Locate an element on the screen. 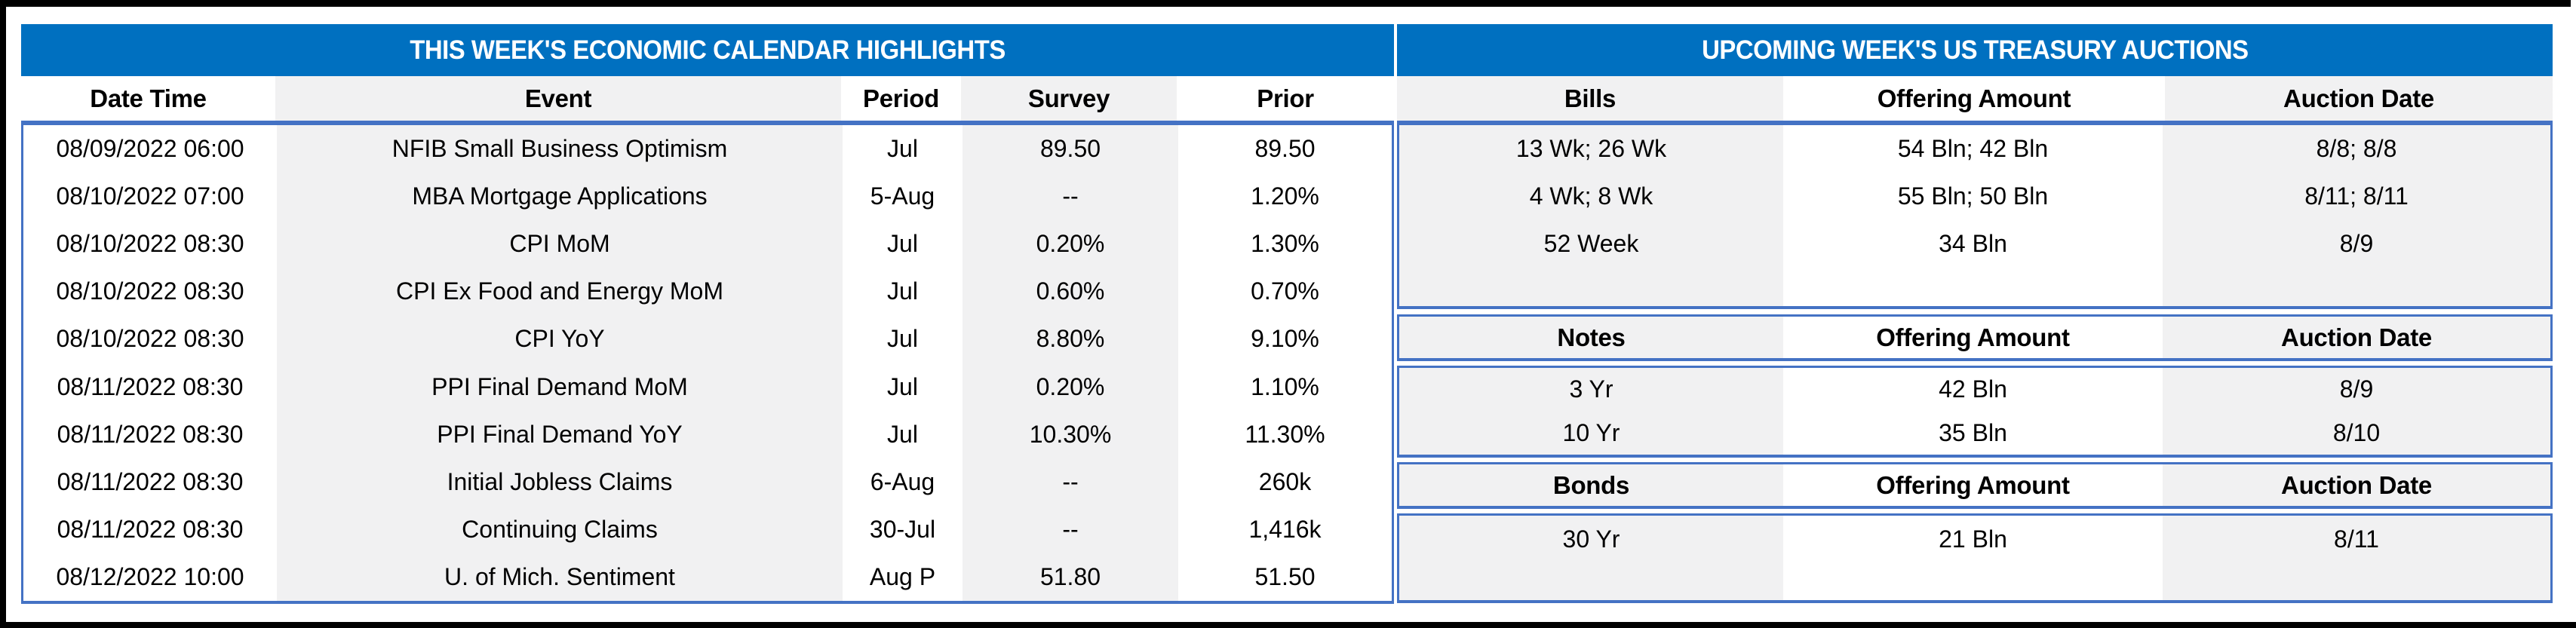 The width and height of the screenshot is (2576, 628). cell-event: CPI YoY is located at coordinates (560, 339).